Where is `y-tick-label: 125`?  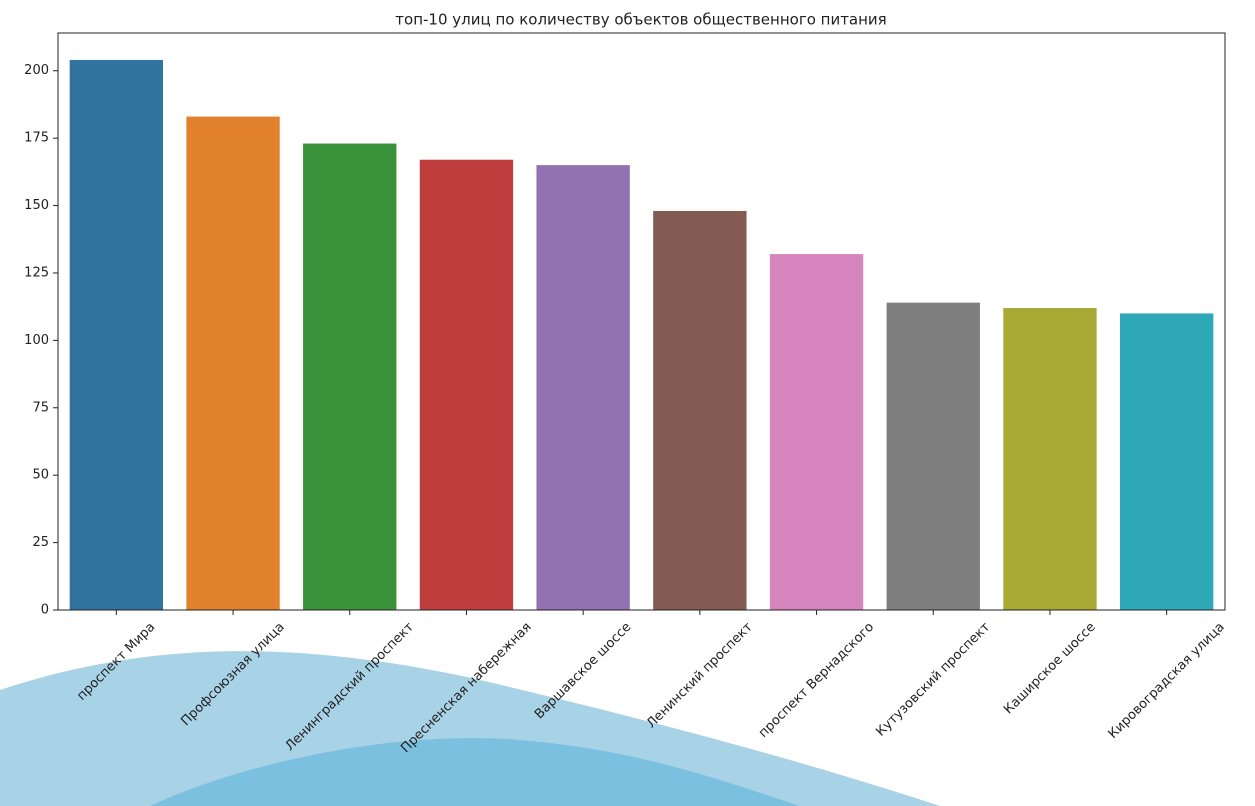 y-tick-label: 125 is located at coordinates (36, 272).